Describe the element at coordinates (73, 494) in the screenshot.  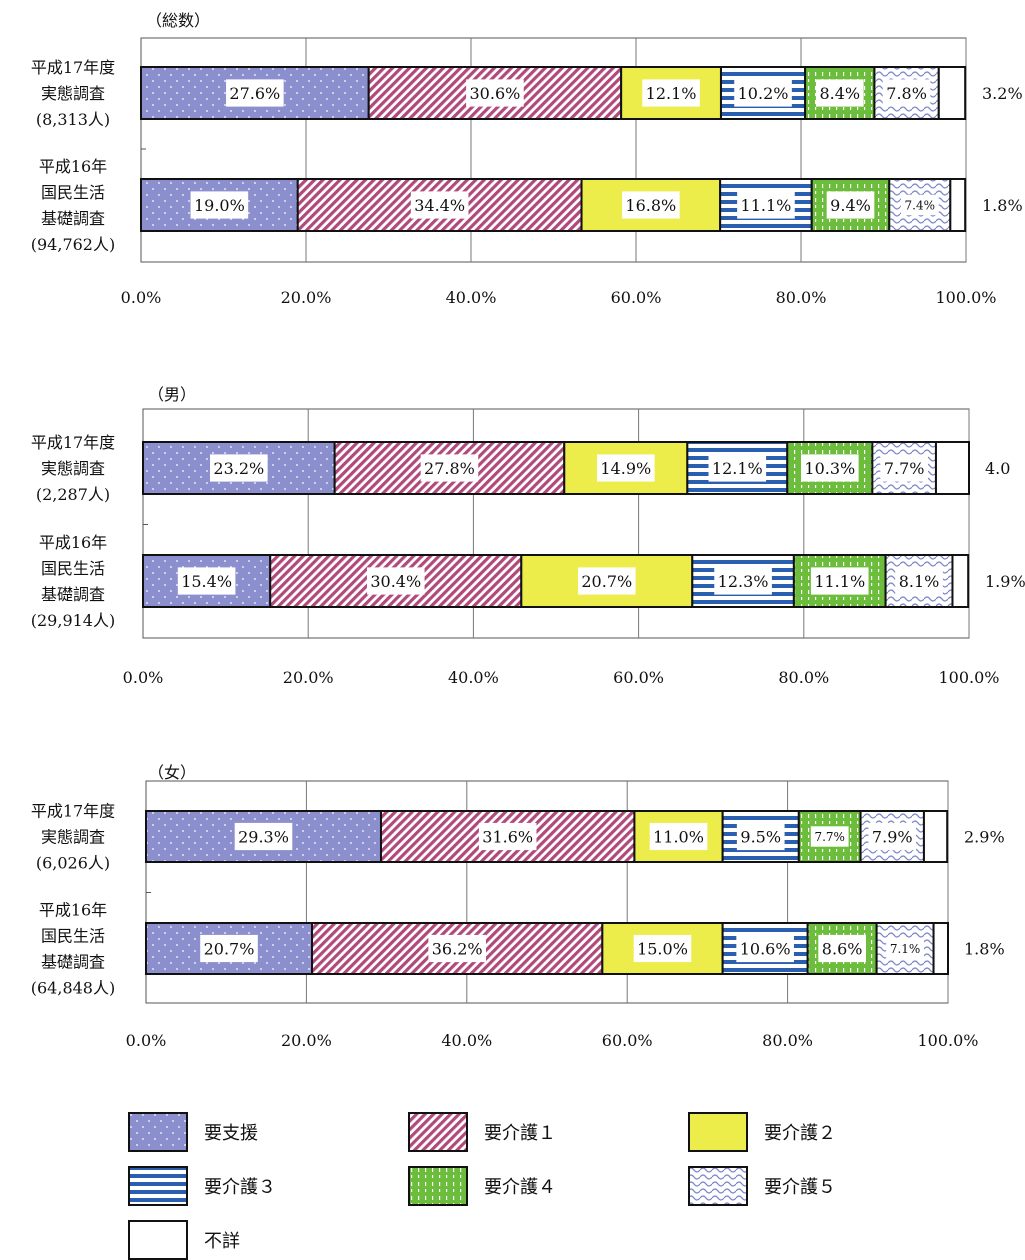
I see `category-label: (2,287人)` at that location.